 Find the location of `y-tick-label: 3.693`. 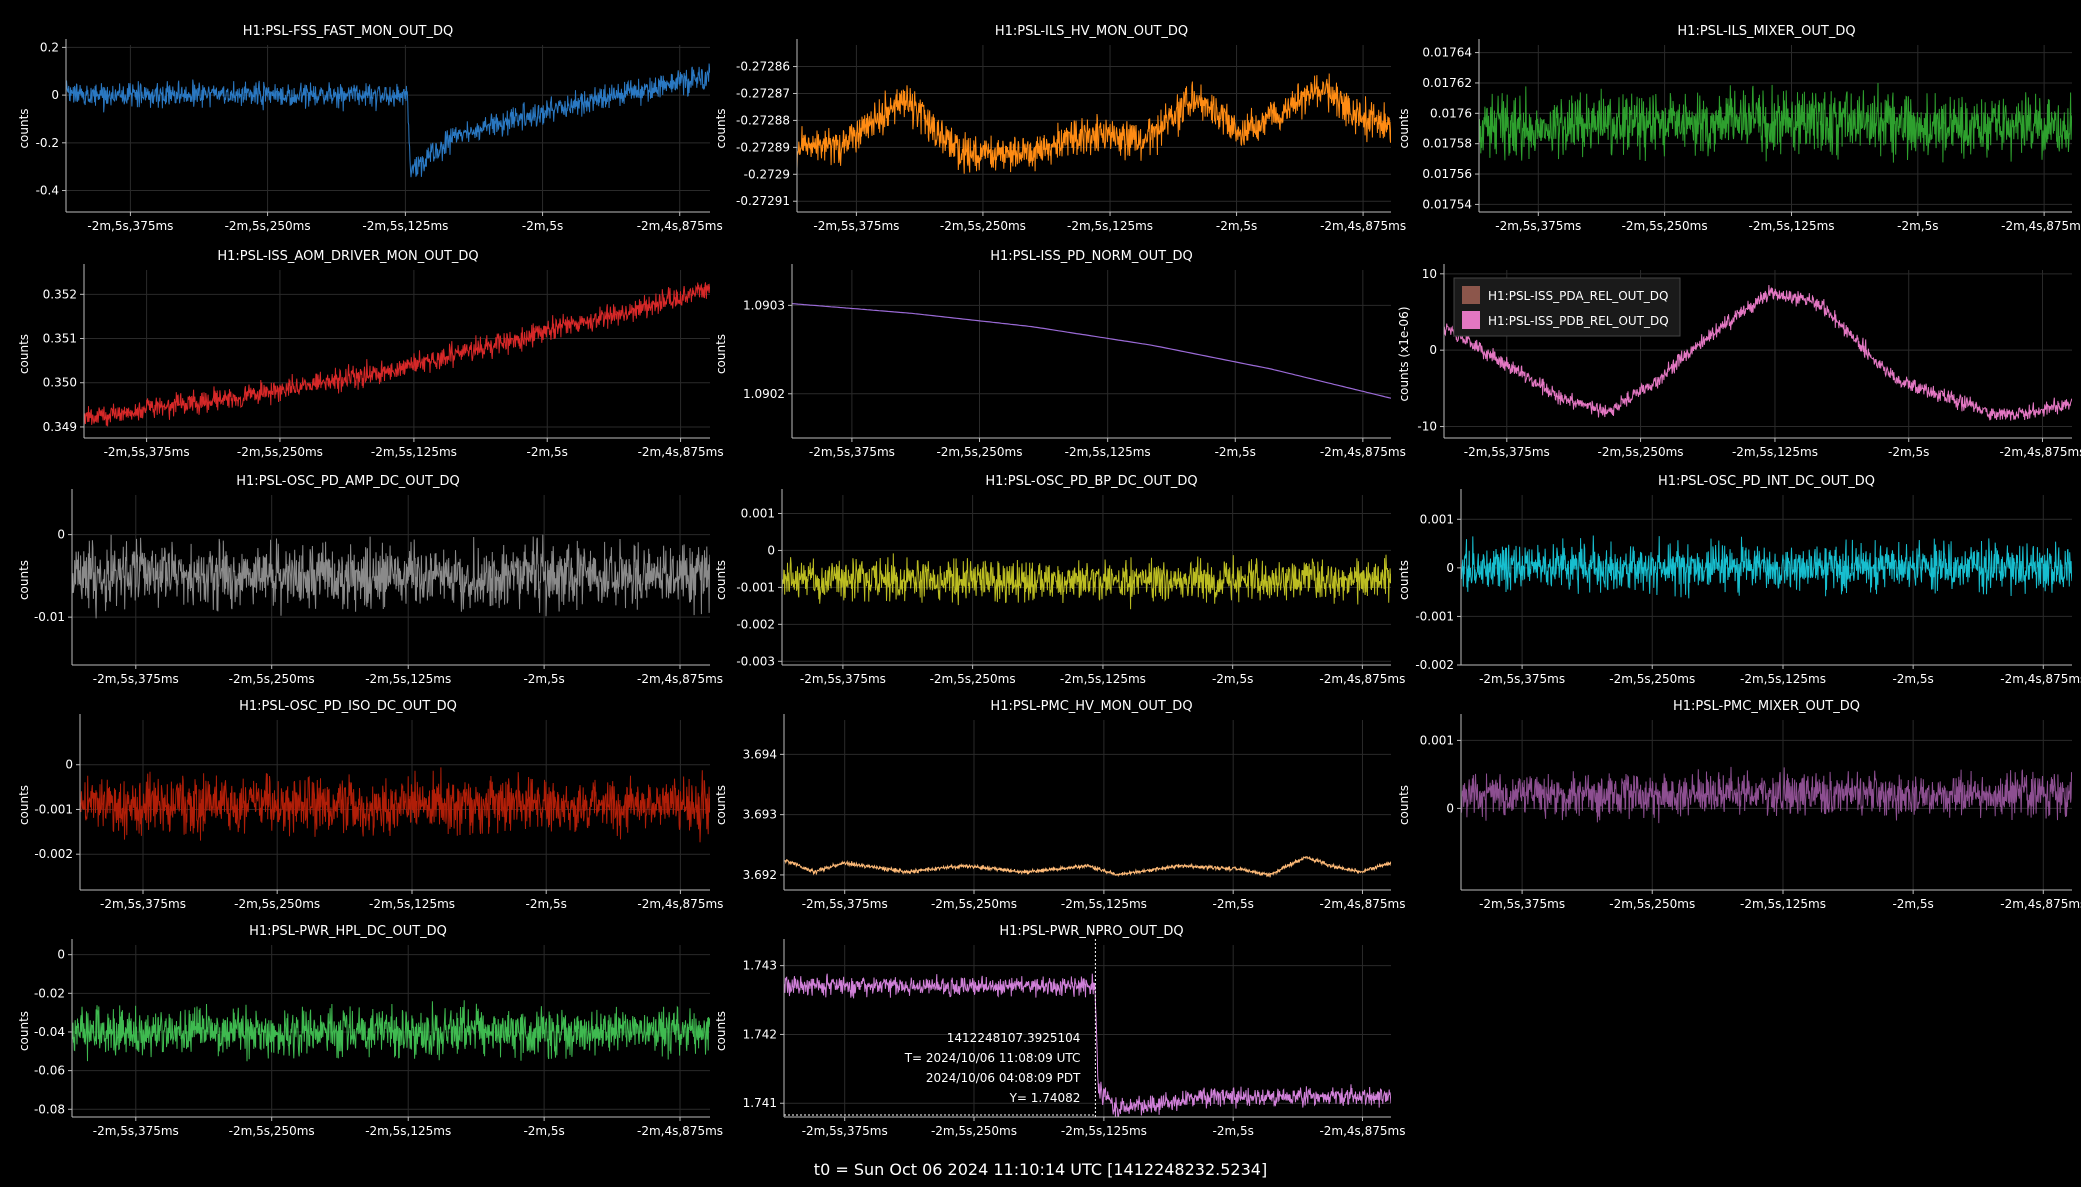

y-tick-label: 3.693 is located at coordinates (760, 815).